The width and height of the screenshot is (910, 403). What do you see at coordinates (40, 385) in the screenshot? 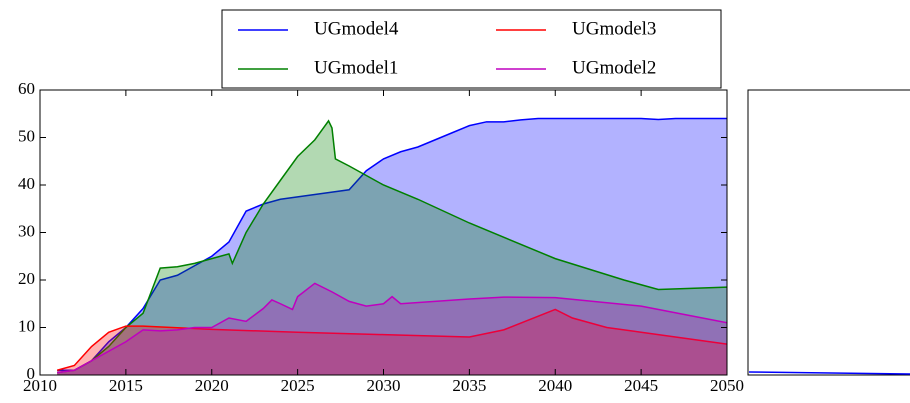
I see `x-tick-label: 2010` at bounding box center [40, 385].